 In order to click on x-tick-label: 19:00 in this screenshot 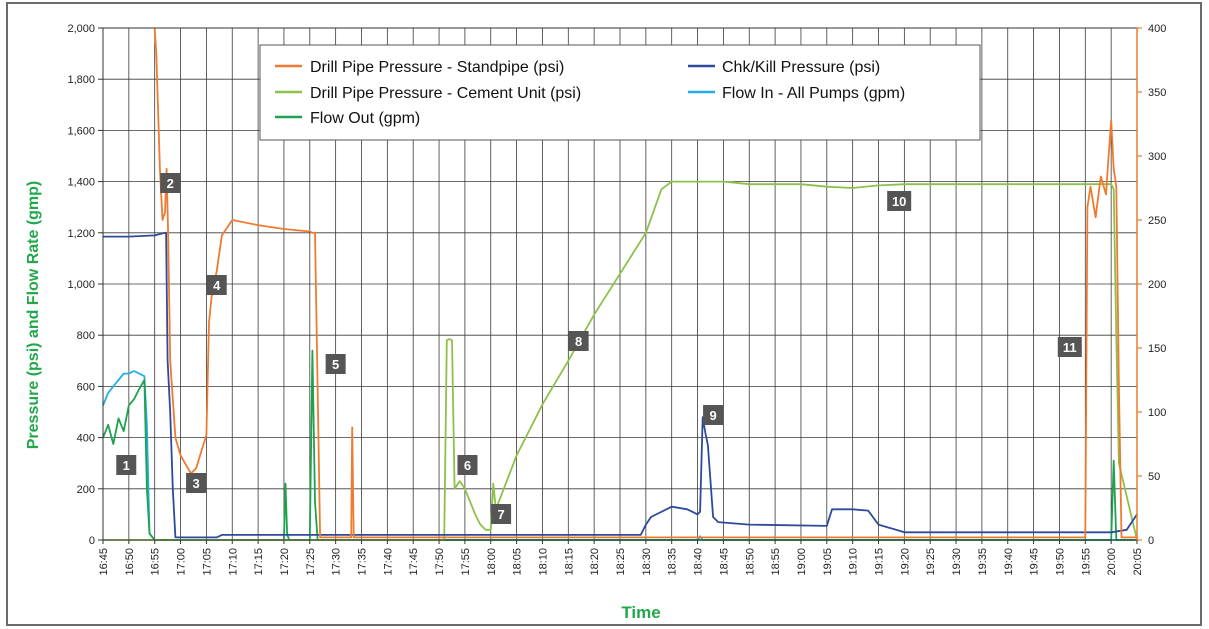, I will do `click(802, 562)`.